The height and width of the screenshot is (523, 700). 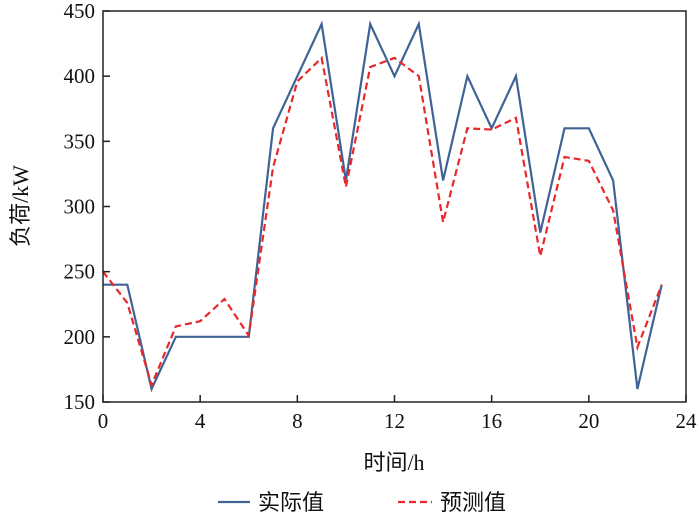 I want to click on y-tick-label: 150, so click(x=80, y=402).